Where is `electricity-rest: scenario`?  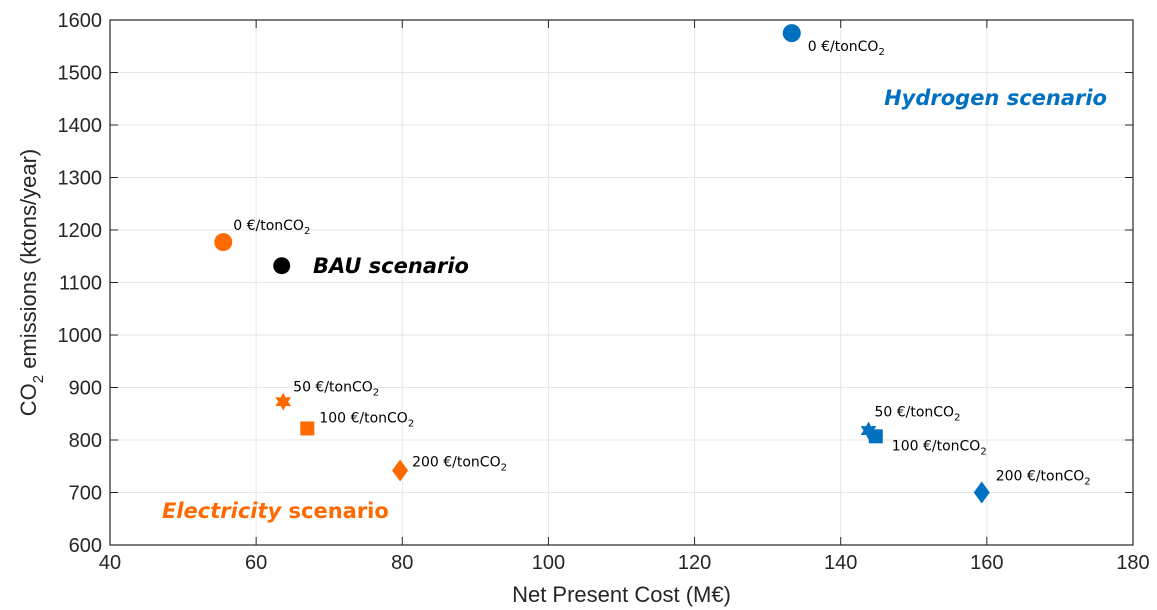
electricity-rest: scenario is located at coordinates (335, 511).